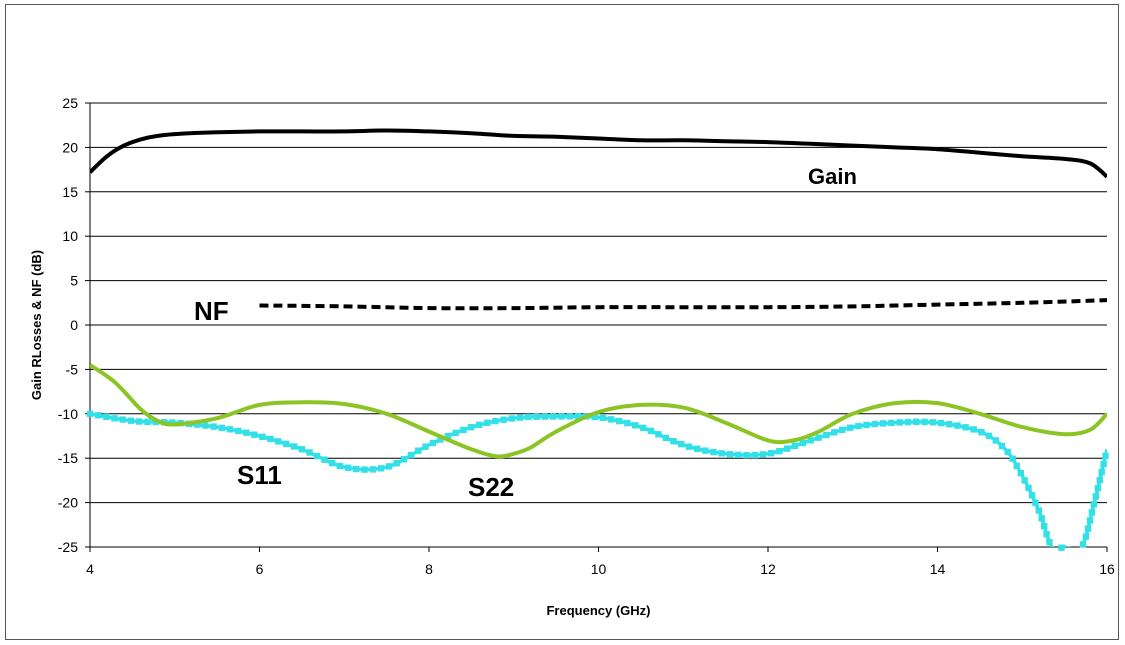  Describe the element at coordinates (832, 176) in the screenshot. I see `gain-series-label: Gain` at that location.